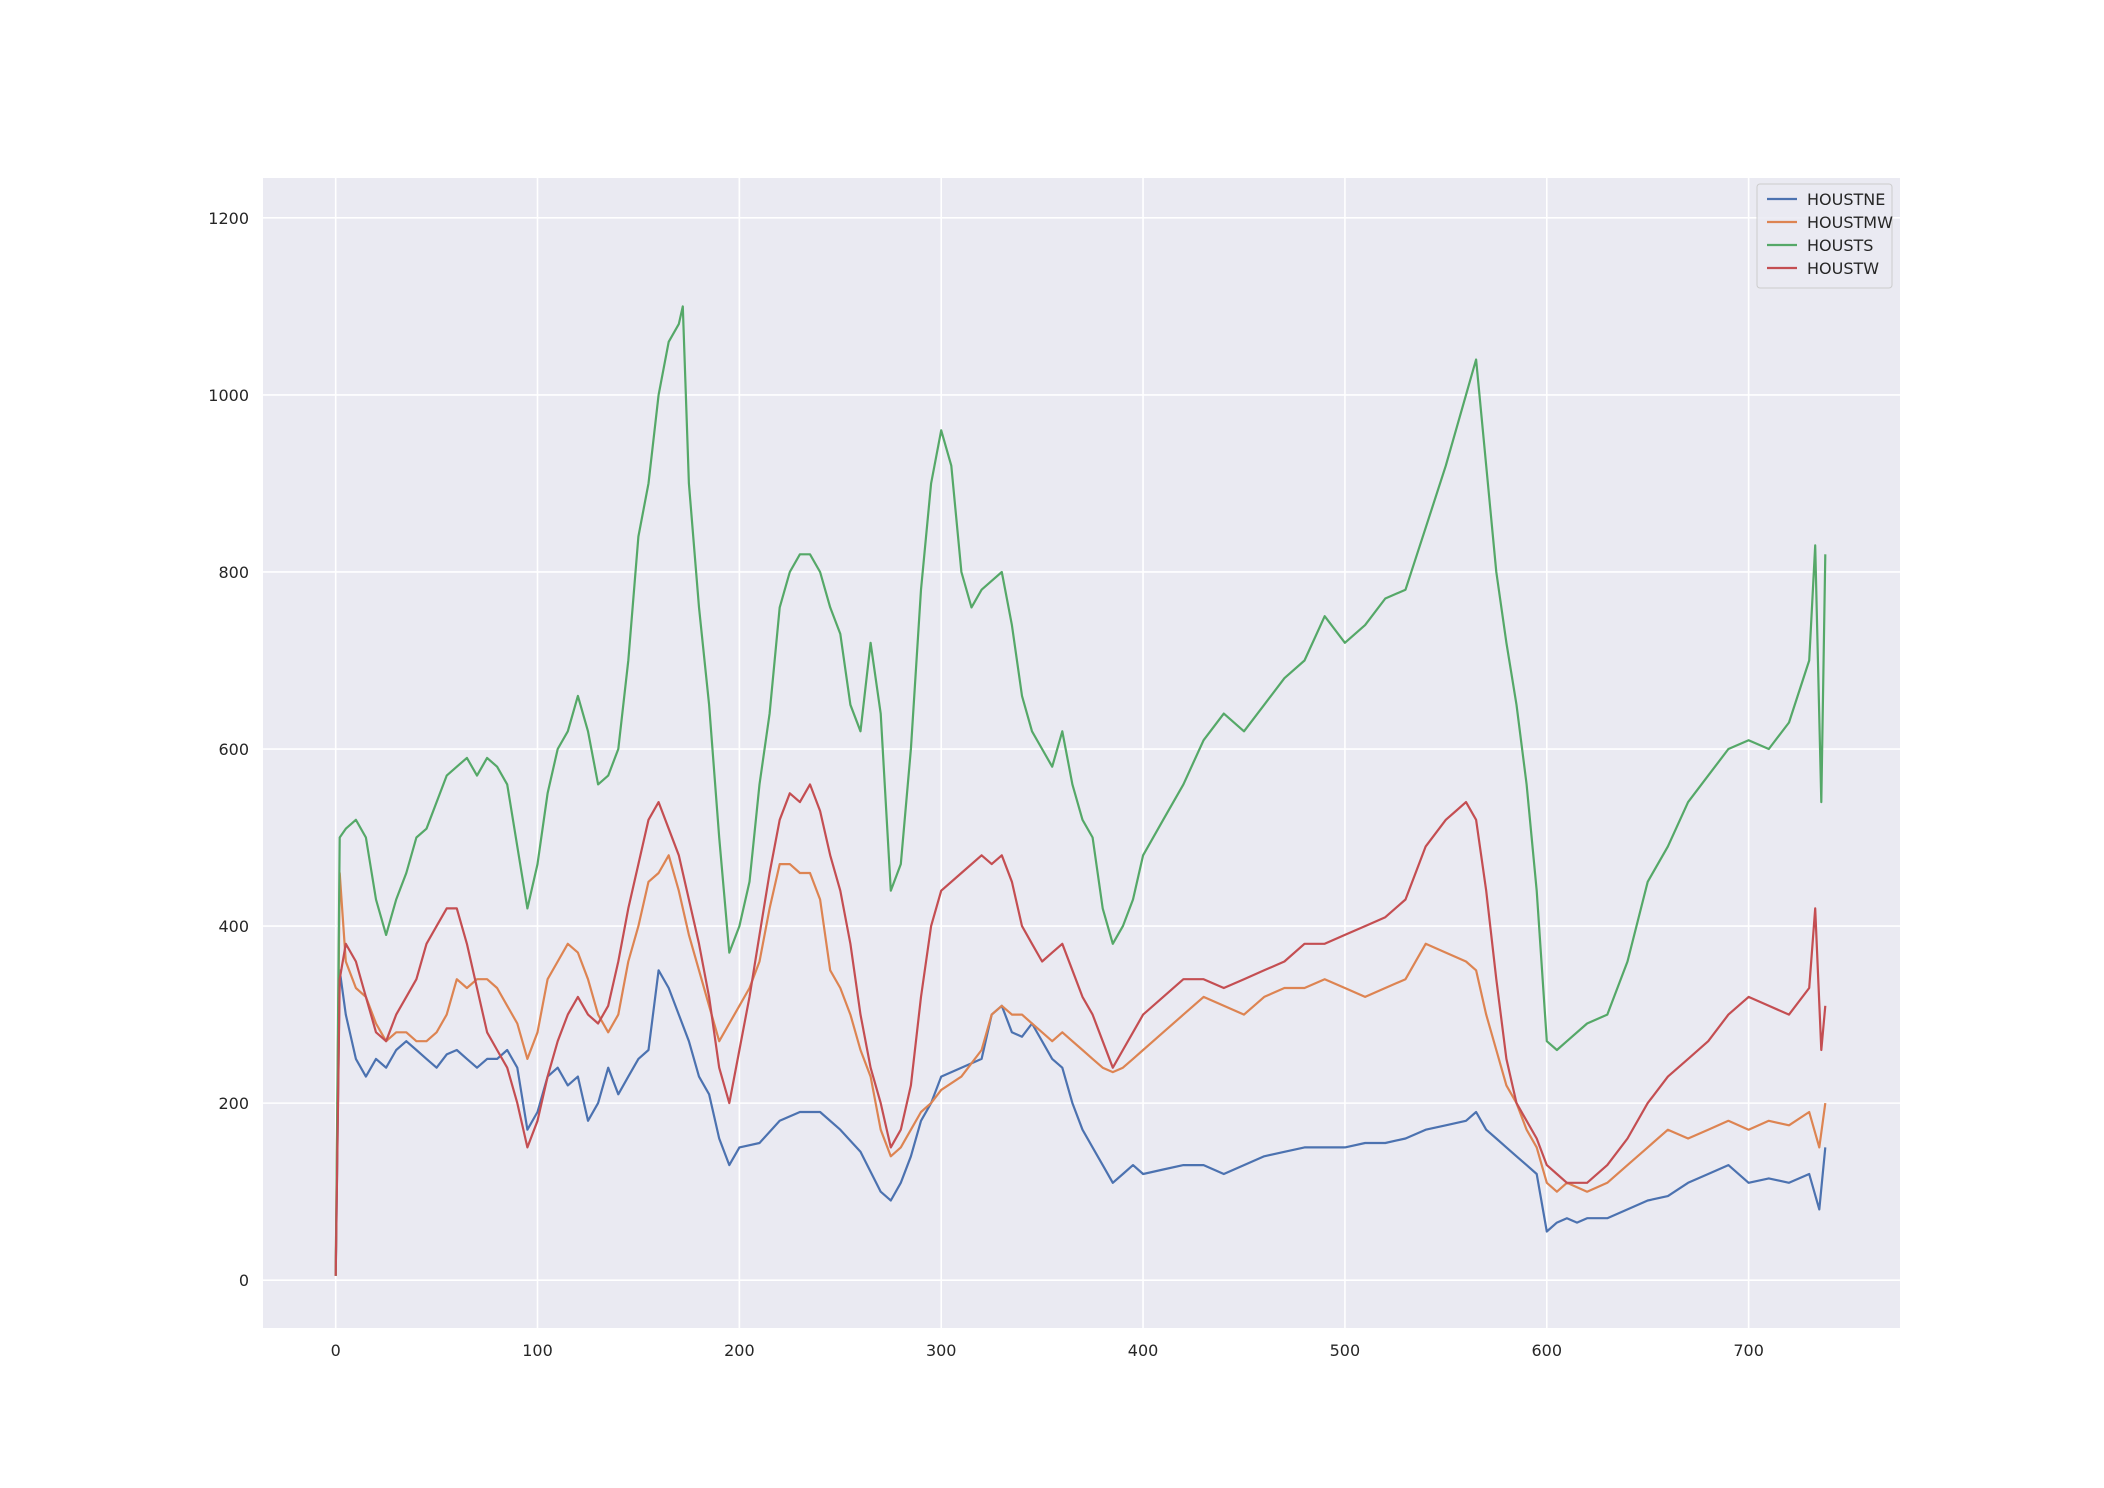  What do you see at coordinates (537, 1350) in the screenshot?
I see `x-tick-label: 100` at bounding box center [537, 1350].